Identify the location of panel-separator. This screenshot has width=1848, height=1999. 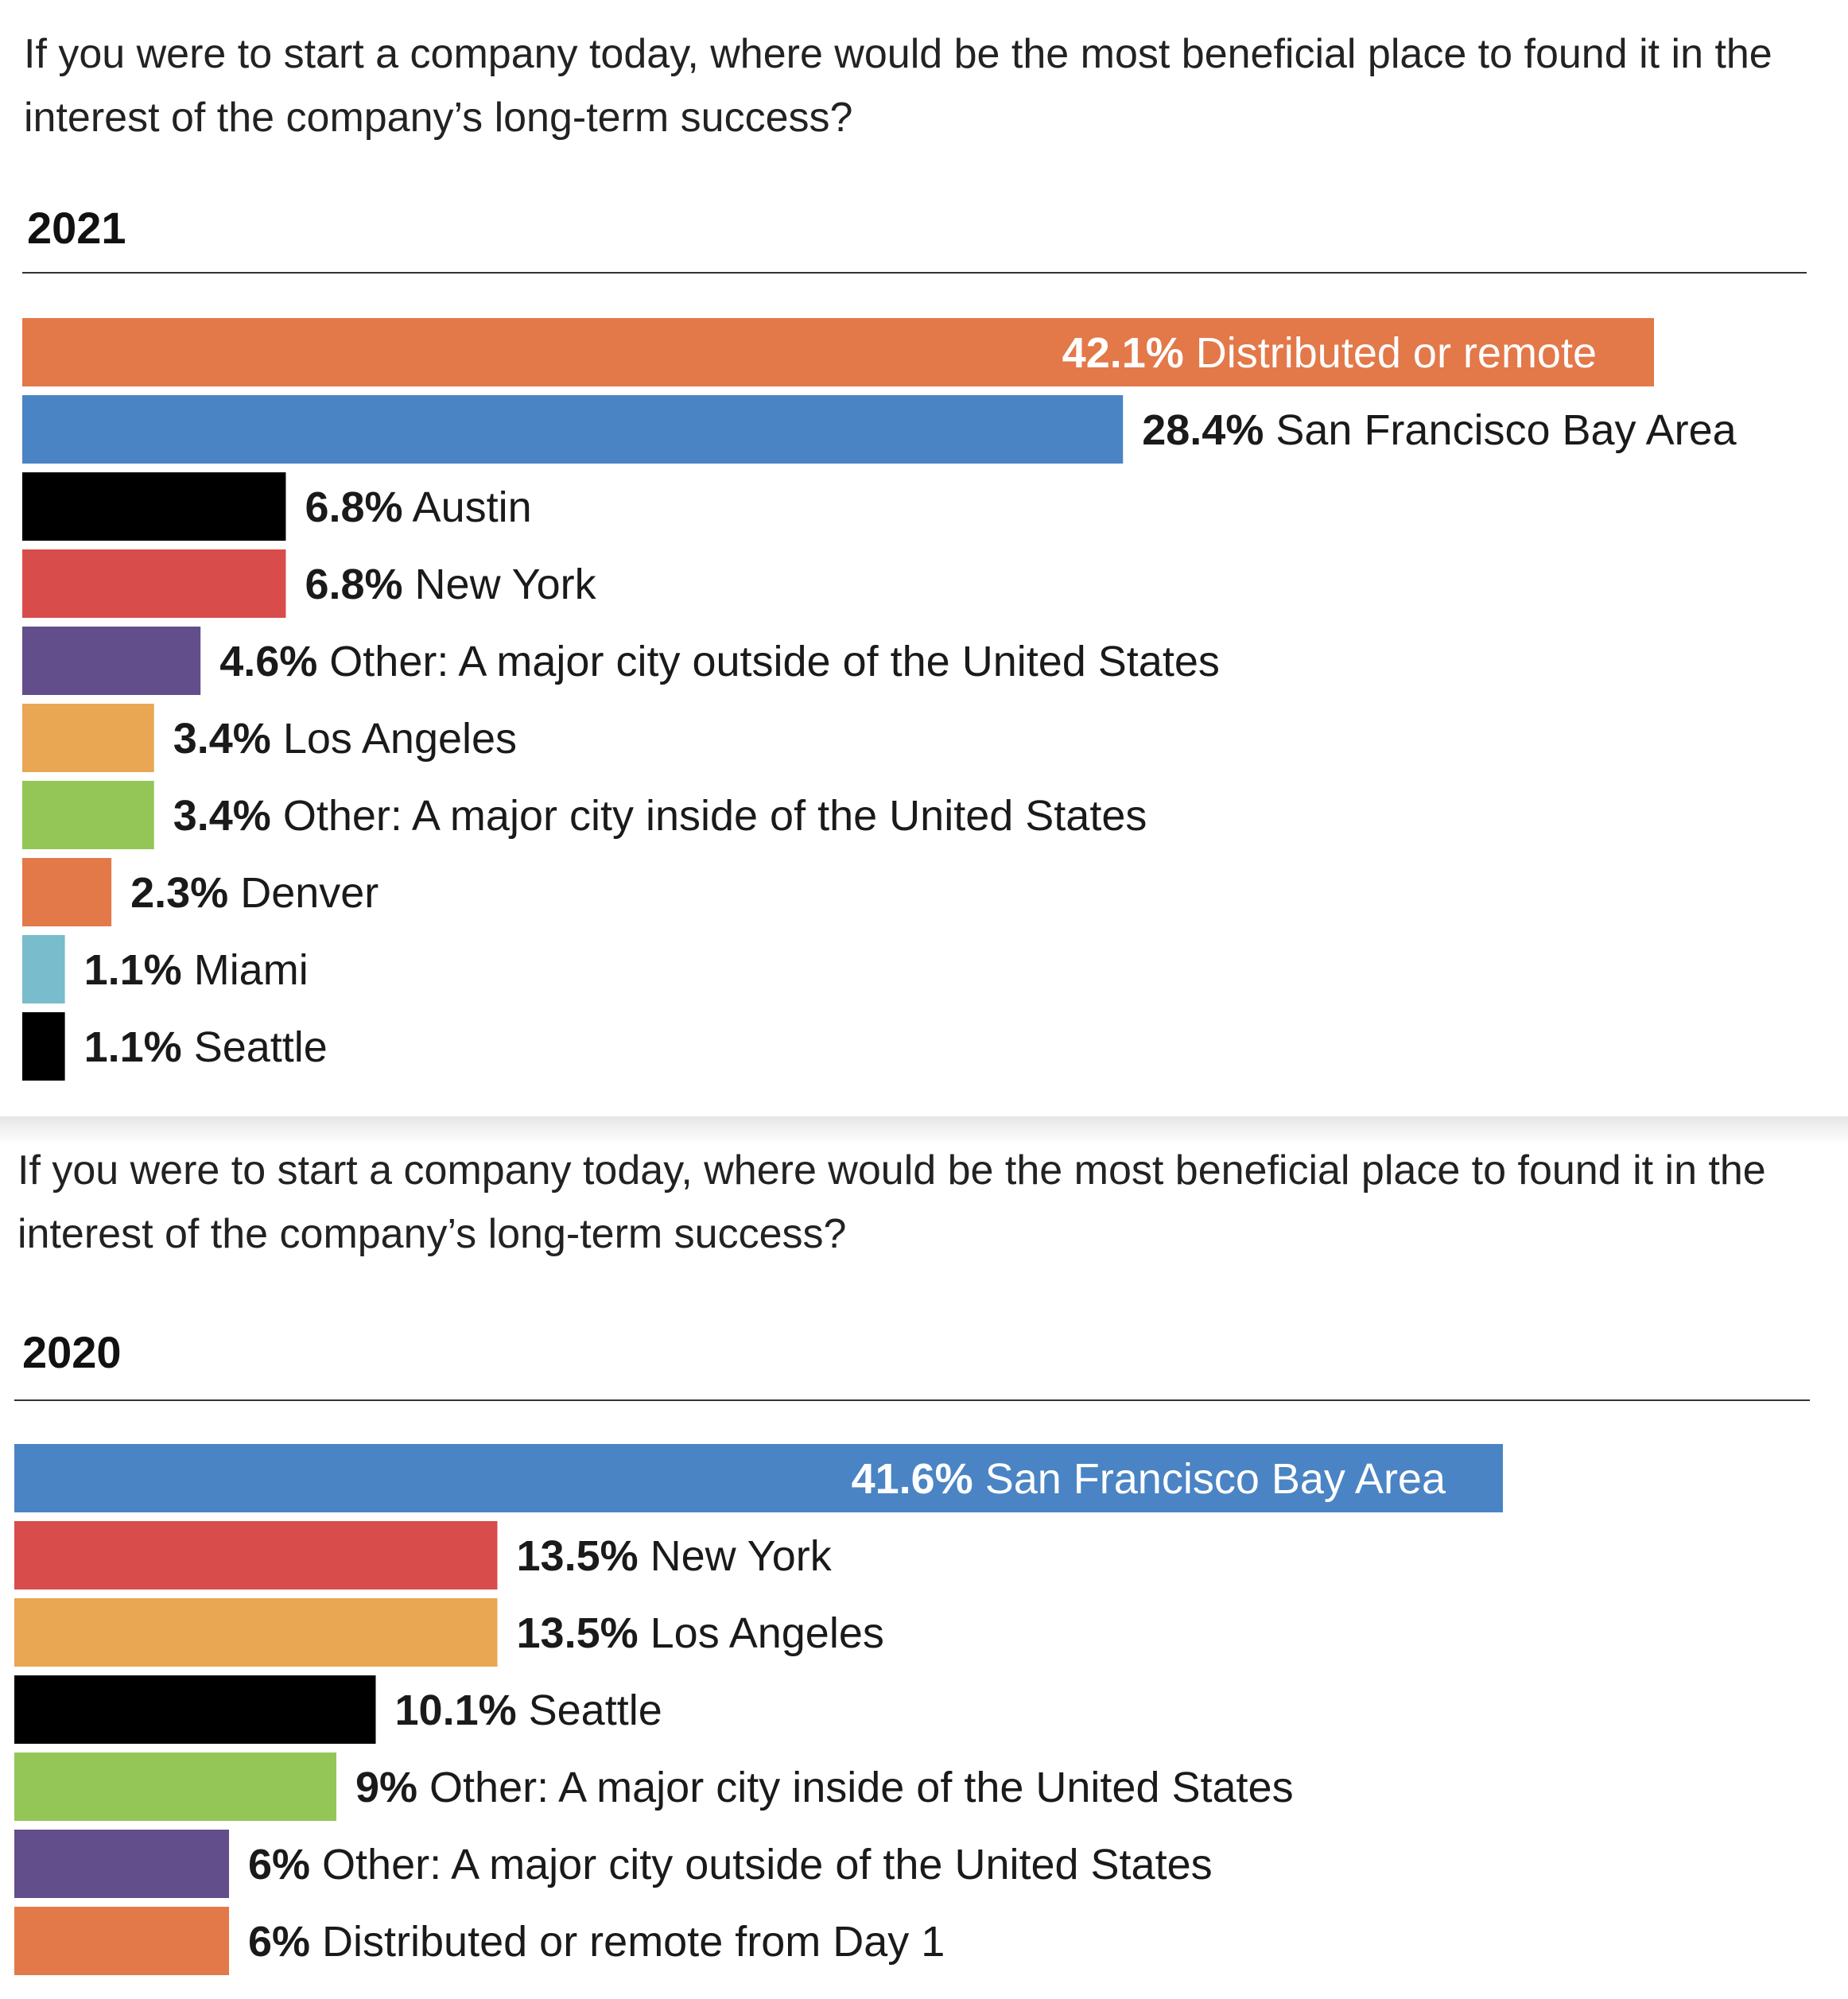
(924, 1131).